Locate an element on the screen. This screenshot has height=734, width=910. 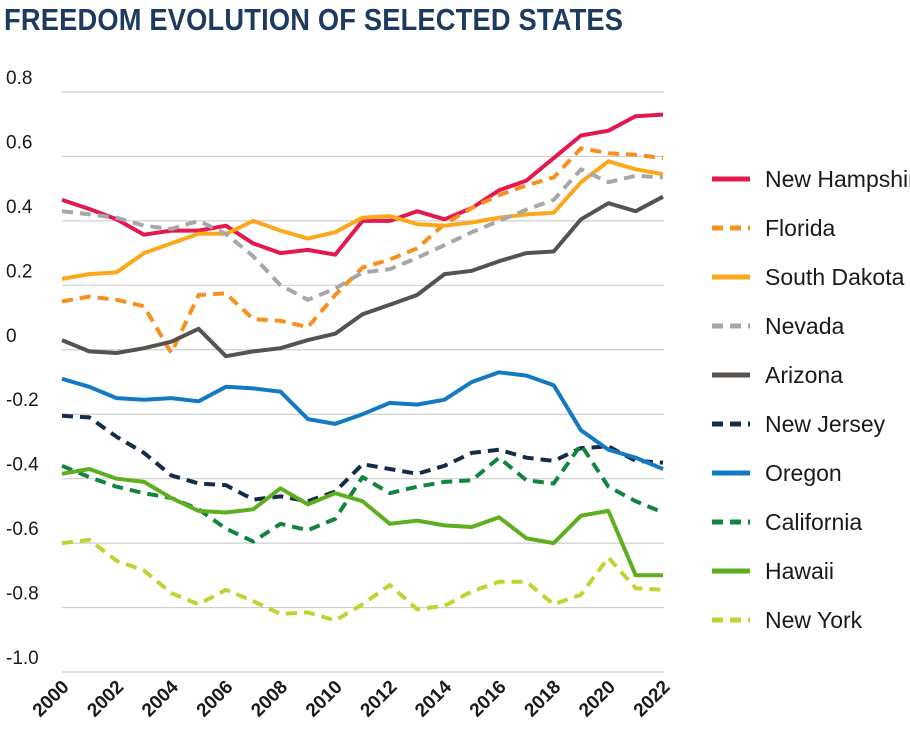
series-line-arizona is located at coordinates (362, 276).